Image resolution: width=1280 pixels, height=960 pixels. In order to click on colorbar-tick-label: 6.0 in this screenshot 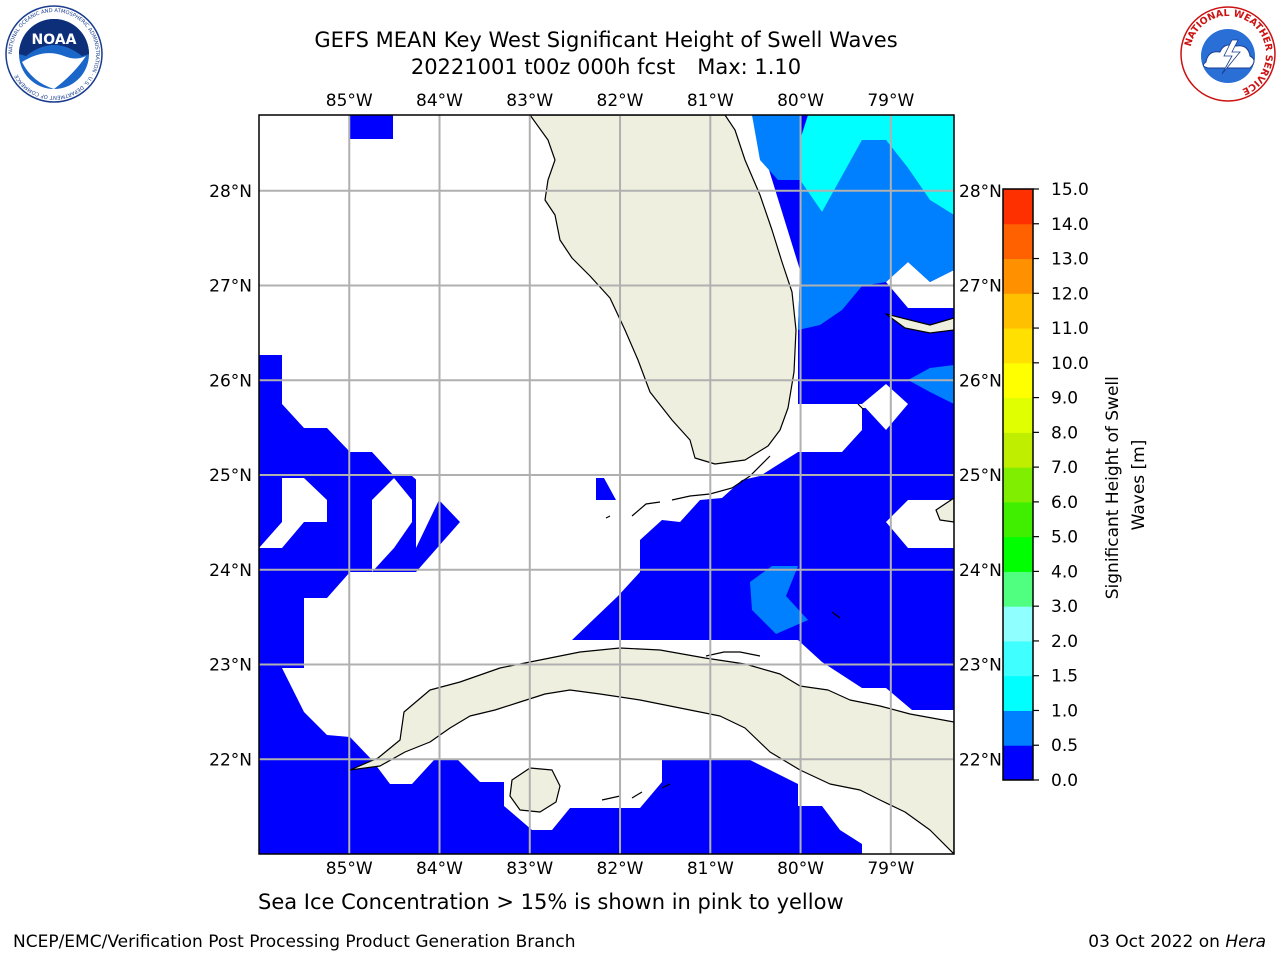, I will do `click(1064, 503)`.